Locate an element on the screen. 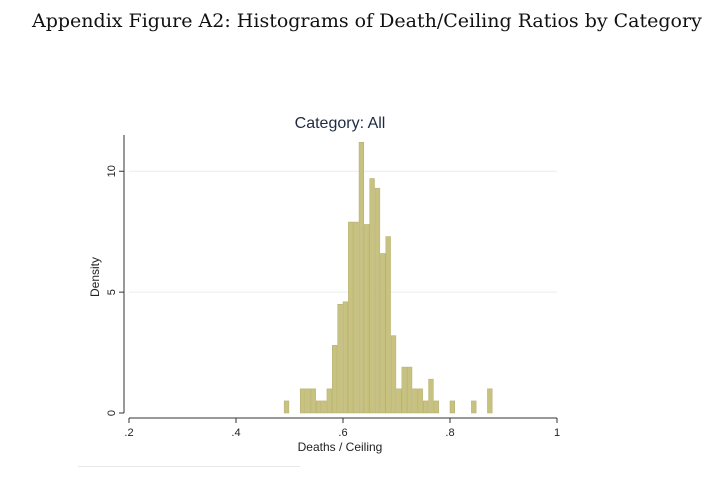 The height and width of the screenshot is (480, 711). divider-line is located at coordinates (189, 466).